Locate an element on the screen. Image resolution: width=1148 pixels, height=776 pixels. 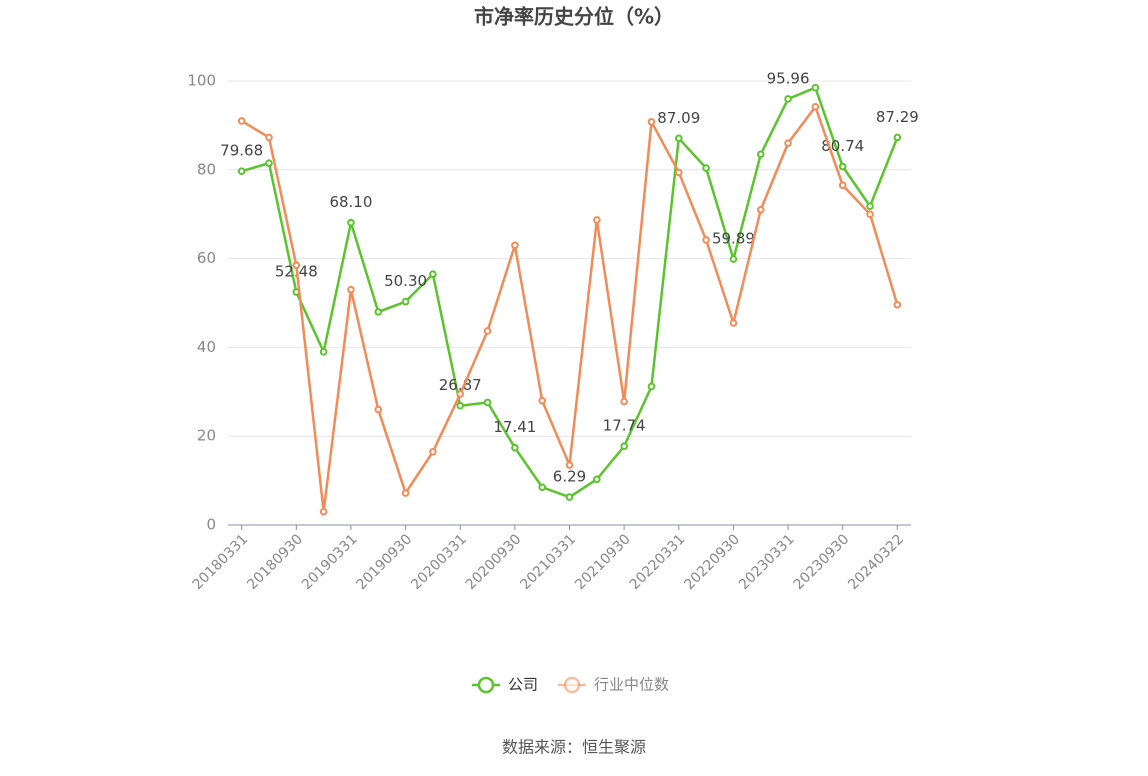
y-tick-label: 40 is located at coordinates (206, 347).